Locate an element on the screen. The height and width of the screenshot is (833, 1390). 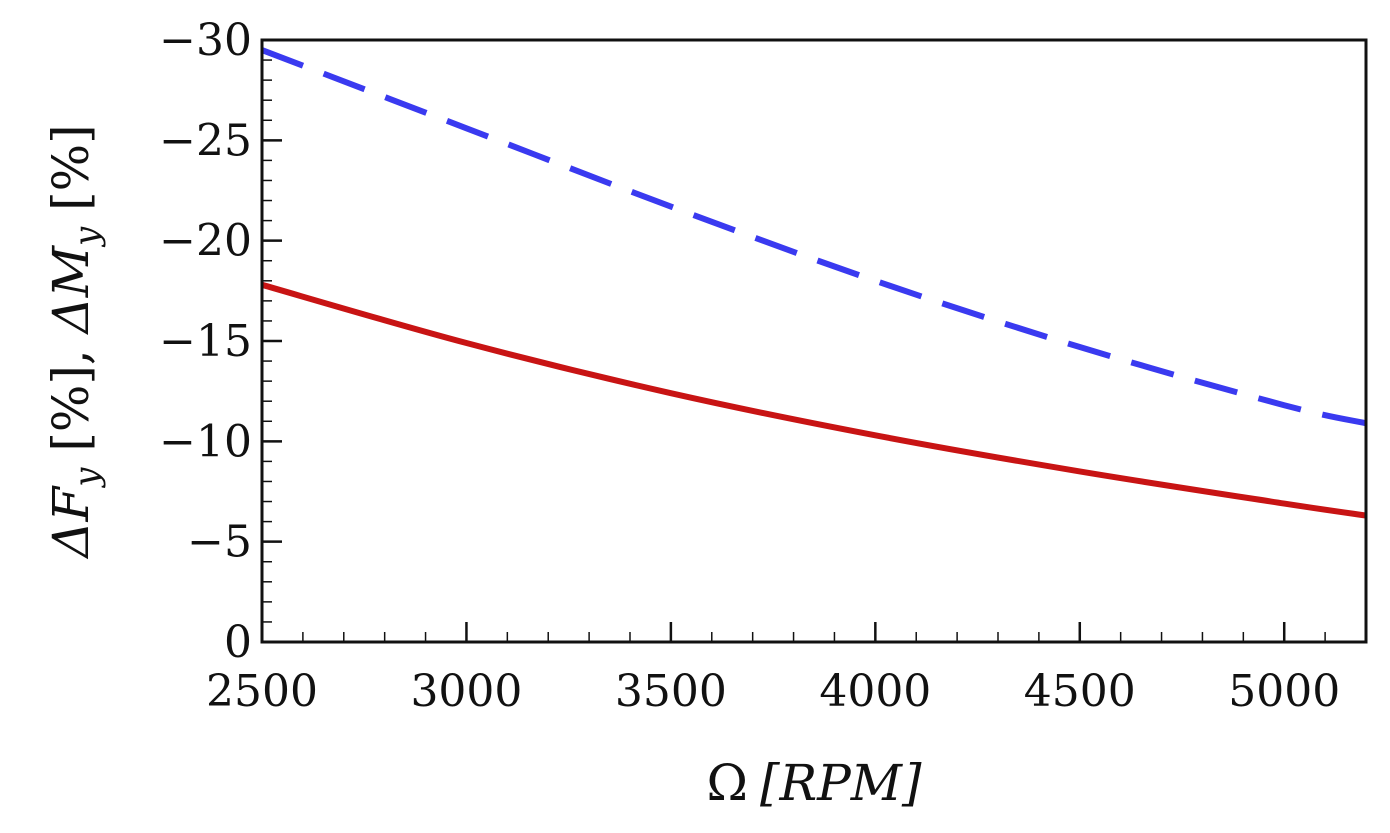
x-axis-omega: Ω is located at coordinates (727, 783).